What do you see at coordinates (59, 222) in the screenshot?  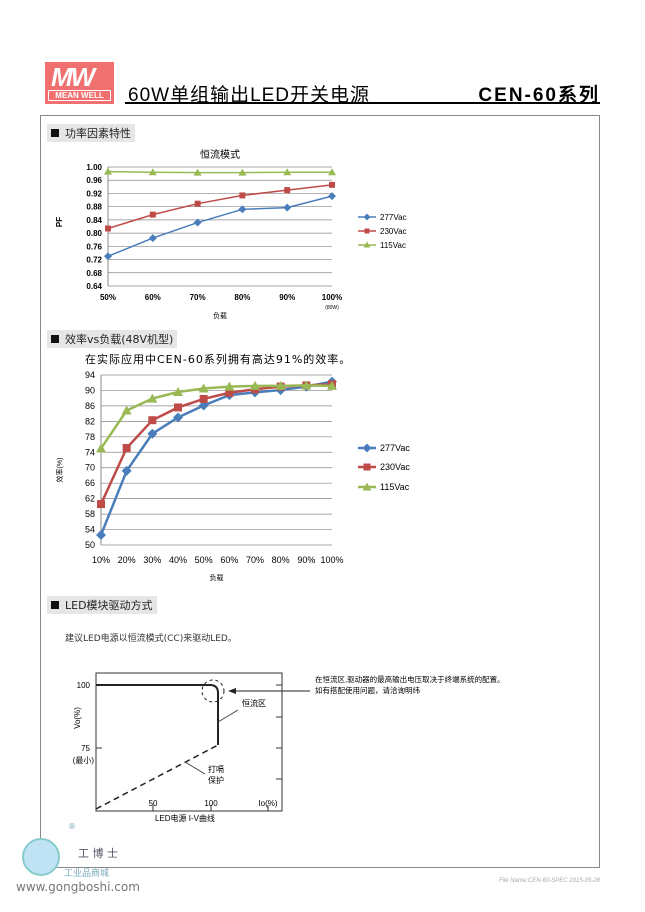 I see `y-axis-label: PF` at bounding box center [59, 222].